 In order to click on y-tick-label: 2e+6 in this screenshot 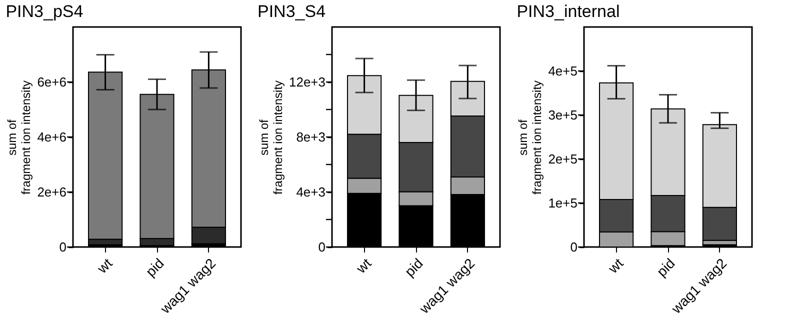, I will do `click(51, 192)`.